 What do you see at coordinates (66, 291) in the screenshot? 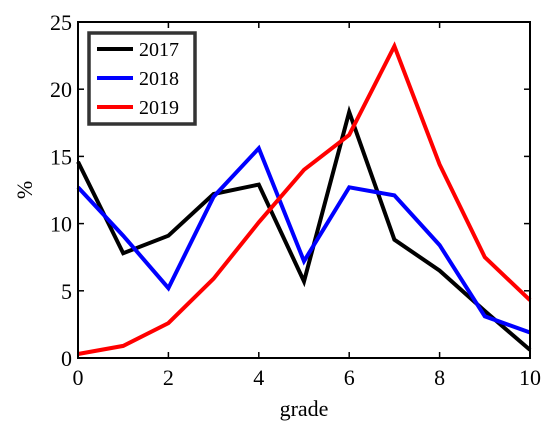
I see `y-tick-label: 5` at bounding box center [66, 291].